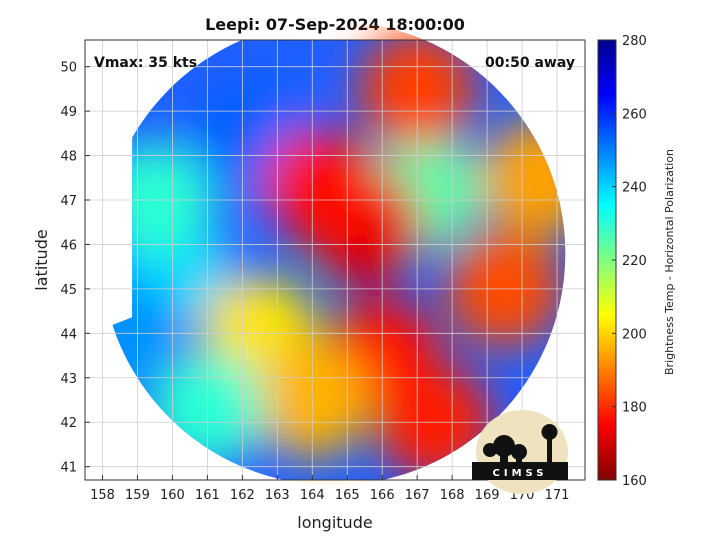  I want to click on colorbar-tick-label: 160, so click(634, 481).